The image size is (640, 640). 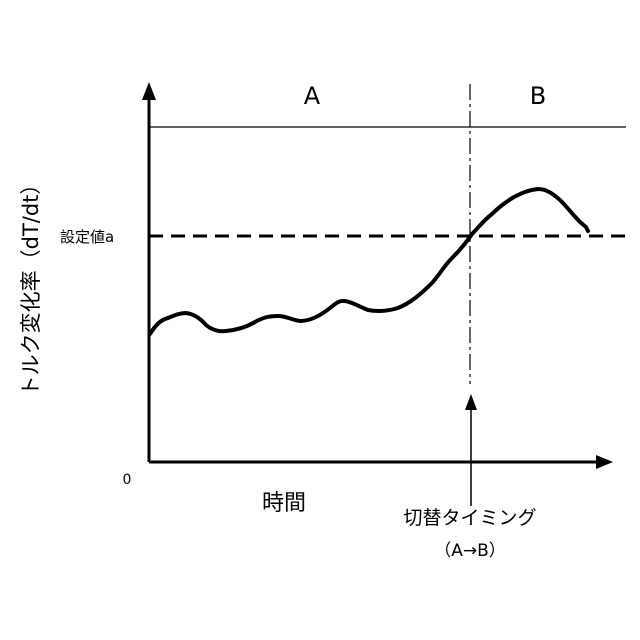 I want to click on y-axis-label: トルク変化率（dT/dt）, so click(x=31, y=285).